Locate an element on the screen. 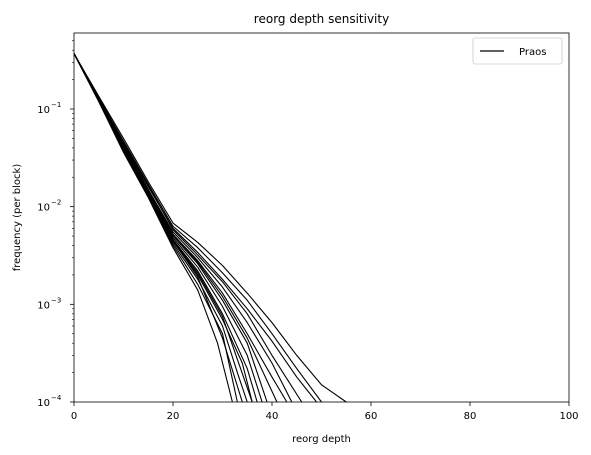 This screenshot has width=591, height=455. legend: Praos is located at coordinates (517, 51).